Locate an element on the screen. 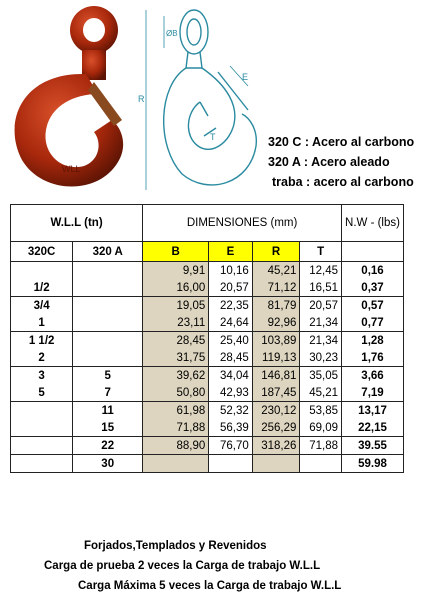 Image resolution: width=424 pixels, height=599 pixels. cell-e: 42,93 is located at coordinates (230, 393).